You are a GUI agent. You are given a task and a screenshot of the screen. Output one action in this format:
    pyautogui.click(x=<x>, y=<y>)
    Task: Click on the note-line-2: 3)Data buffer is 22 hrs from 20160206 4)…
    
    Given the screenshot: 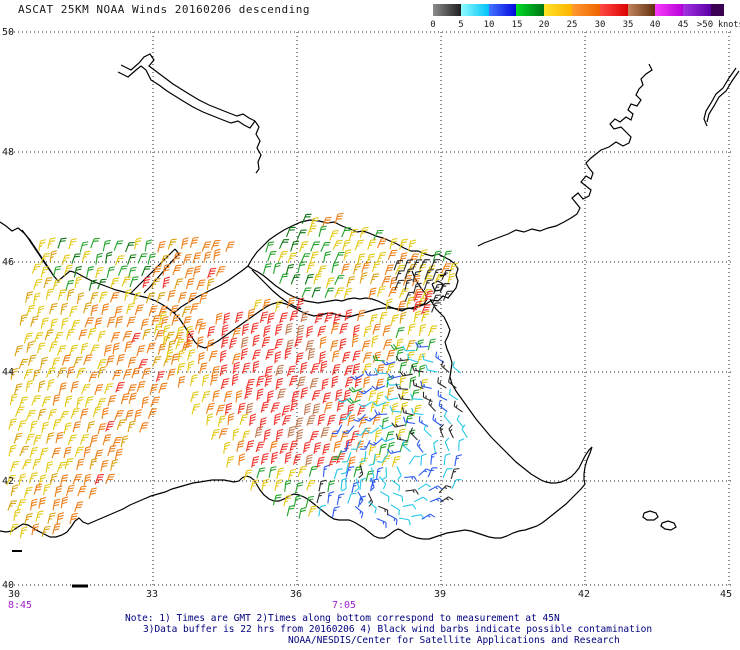 What is the action you would take?
    pyautogui.click(x=398, y=629)
    